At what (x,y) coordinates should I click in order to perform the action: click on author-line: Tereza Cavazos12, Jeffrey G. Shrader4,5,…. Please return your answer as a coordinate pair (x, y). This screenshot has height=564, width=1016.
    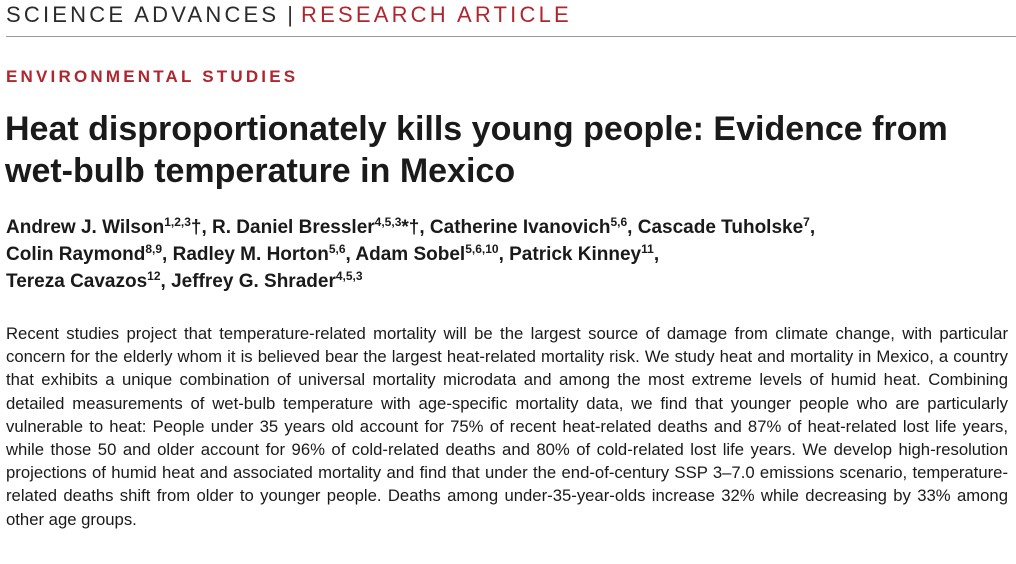
    Looking at the image, I should click on (506, 281).